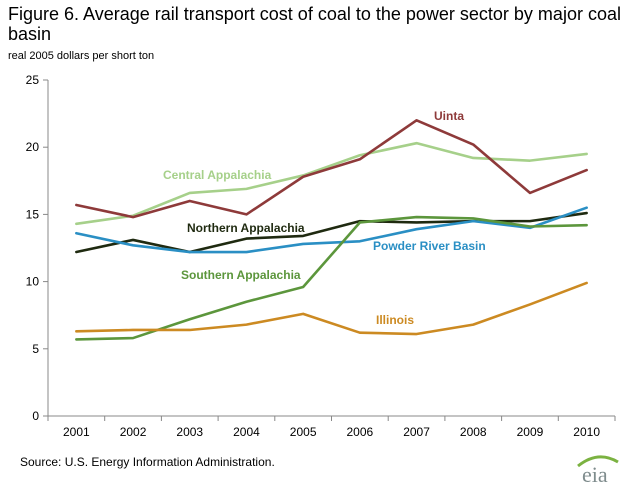 The width and height of the screenshot is (641, 494). What do you see at coordinates (133, 432) in the screenshot?
I see `x-tick-label: 2002` at bounding box center [133, 432].